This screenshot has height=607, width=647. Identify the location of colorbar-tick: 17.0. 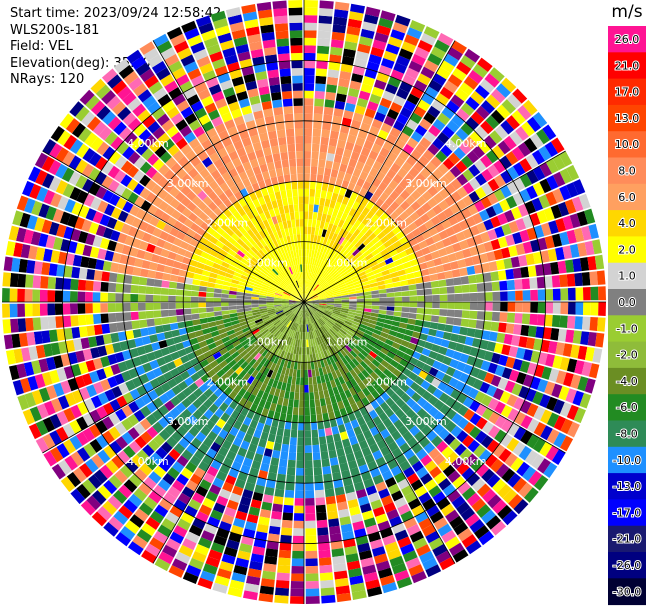
(627, 92).